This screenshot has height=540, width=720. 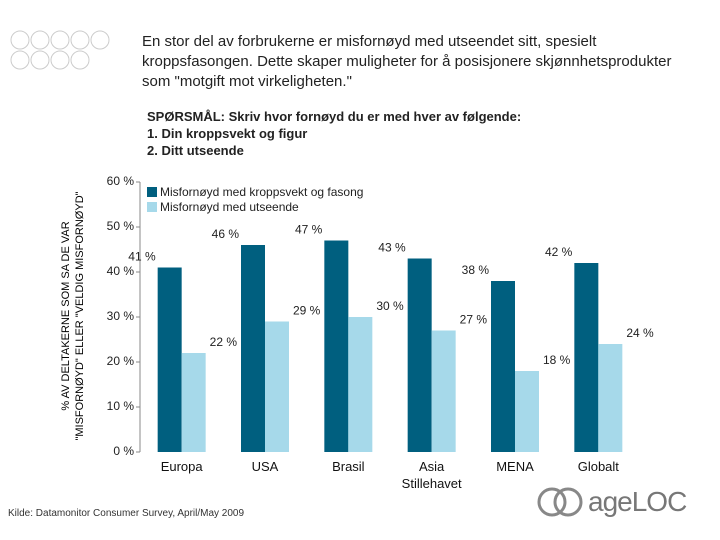 What do you see at coordinates (121, 271) in the screenshot?
I see `y-tick-label: 40 %` at bounding box center [121, 271].